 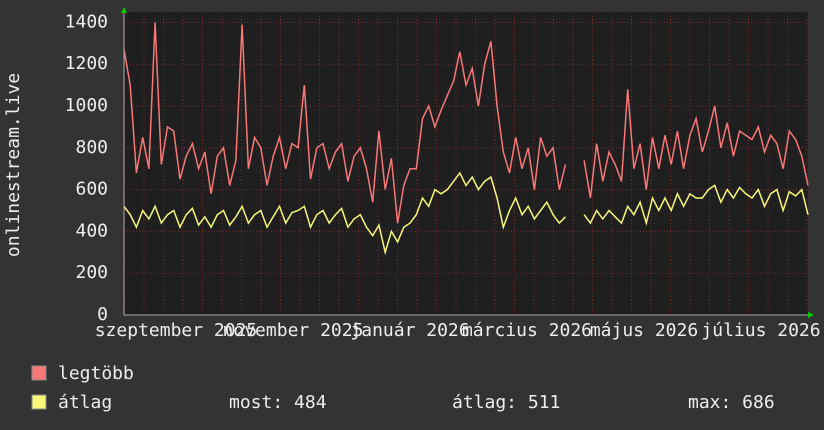 What do you see at coordinates (527, 330) in the screenshot?
I see `x-tick-label: március 2026` at bounding box center [527, 330].